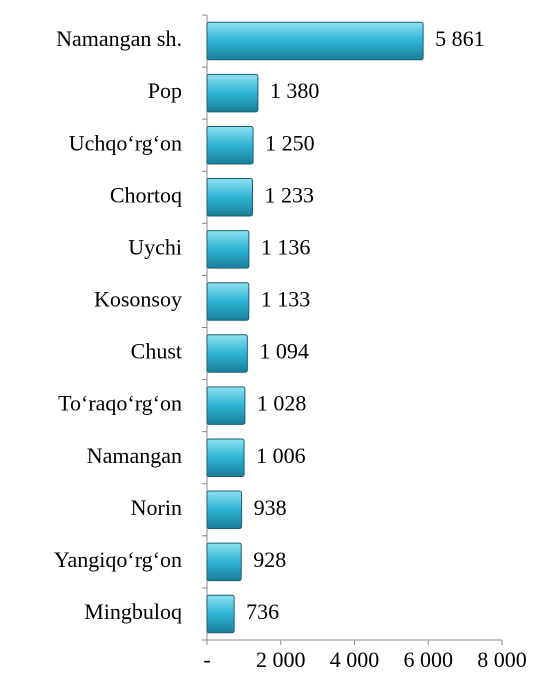  Describe the element at coordinates (146, 194) in the screenshot. I see `y-tick-label: Chortoq` at that location.